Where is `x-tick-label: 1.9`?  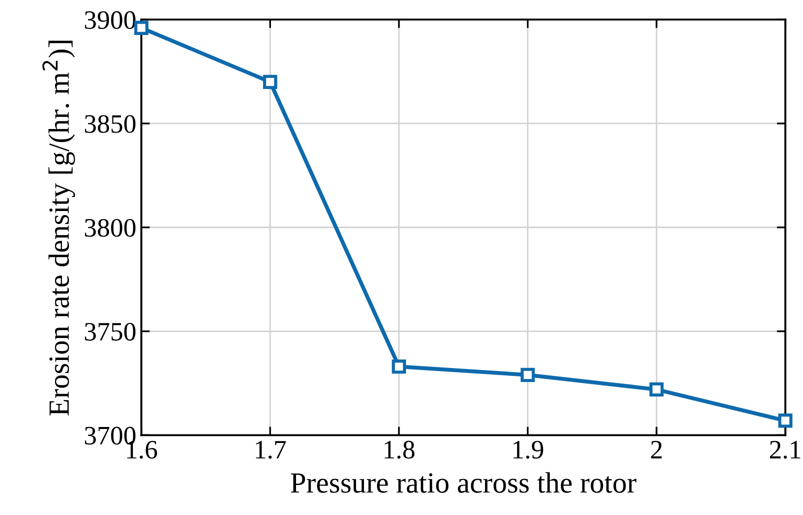 x-tick-label: 1.9 is located at coordinates (529, 449).